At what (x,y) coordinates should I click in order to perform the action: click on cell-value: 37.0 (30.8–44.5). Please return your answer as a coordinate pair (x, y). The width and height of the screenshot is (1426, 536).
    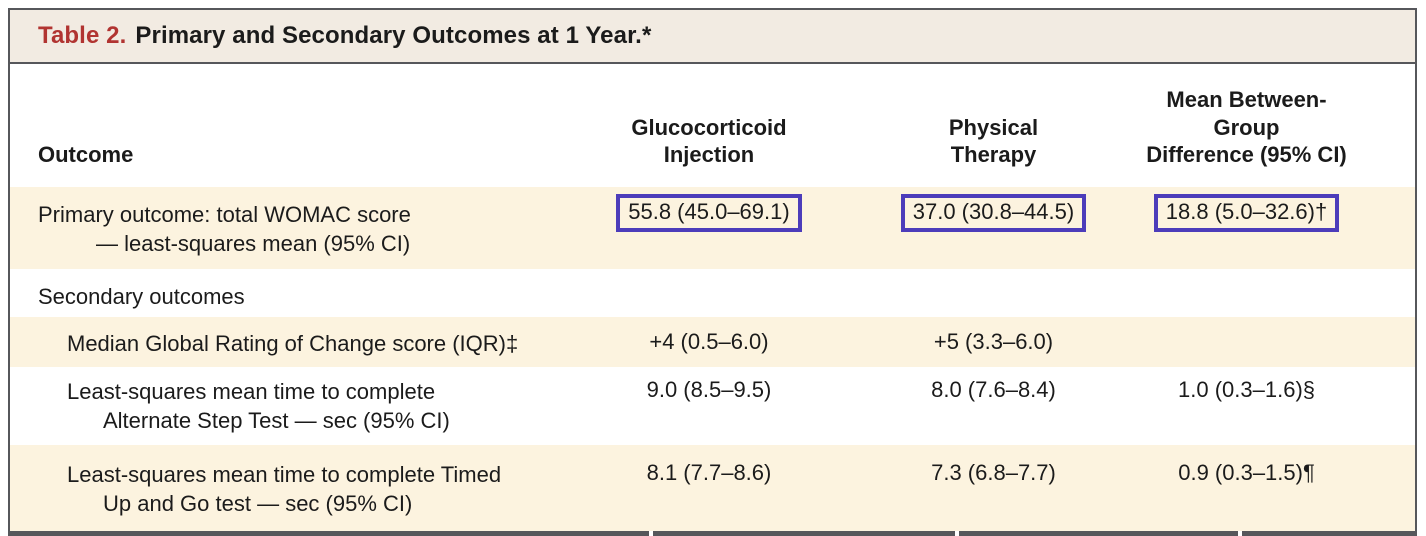
    Looking at the image, I should click on (993, 211).